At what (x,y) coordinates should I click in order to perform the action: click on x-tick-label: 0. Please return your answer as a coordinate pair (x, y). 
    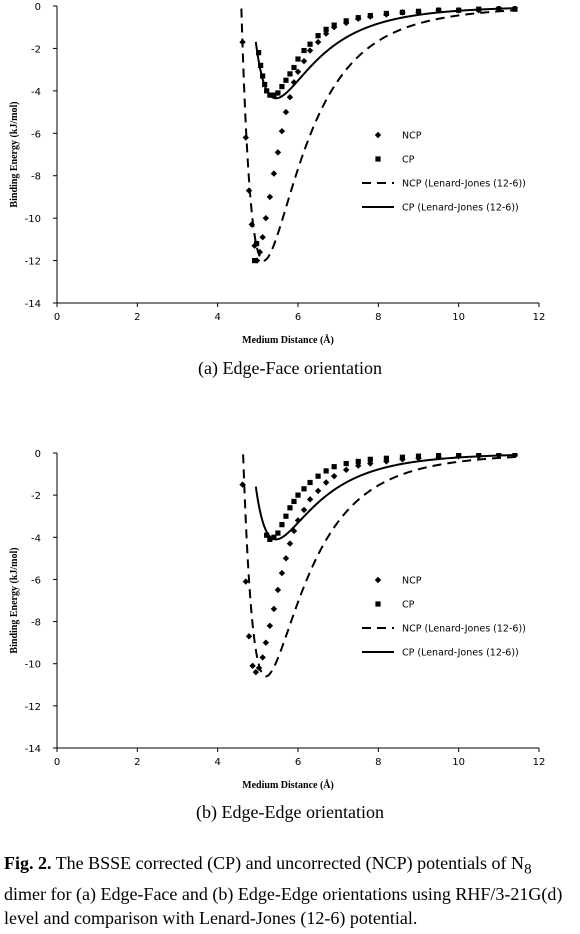
    Looking at the image, I should click on (57, 762).